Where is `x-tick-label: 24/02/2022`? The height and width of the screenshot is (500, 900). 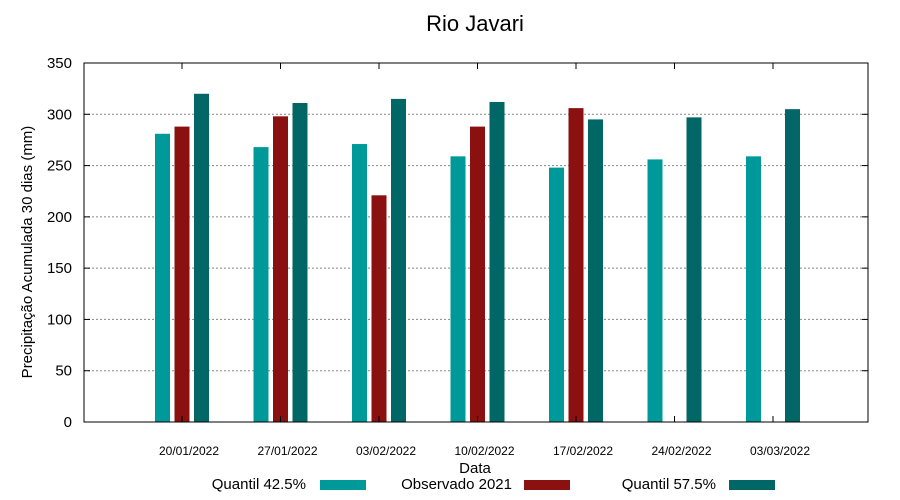 x-tick-label: 24/02/2022 is located at coordinates (681, 451).